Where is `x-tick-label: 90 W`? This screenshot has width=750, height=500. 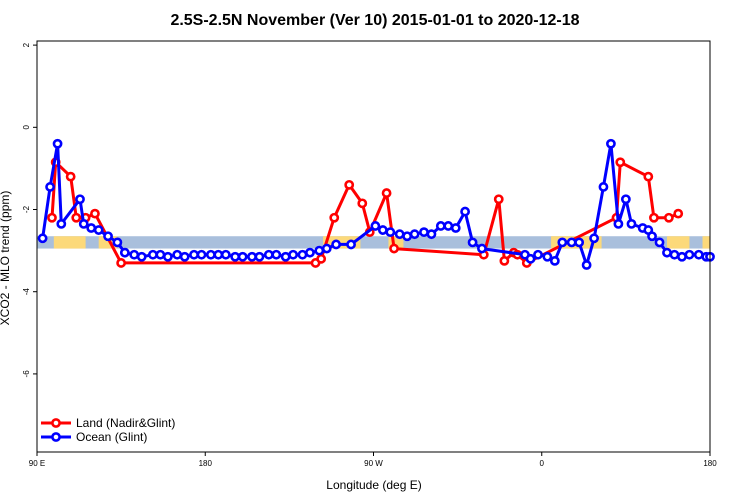
x-tick-label: 90 W is located at coordinates (373, 463).